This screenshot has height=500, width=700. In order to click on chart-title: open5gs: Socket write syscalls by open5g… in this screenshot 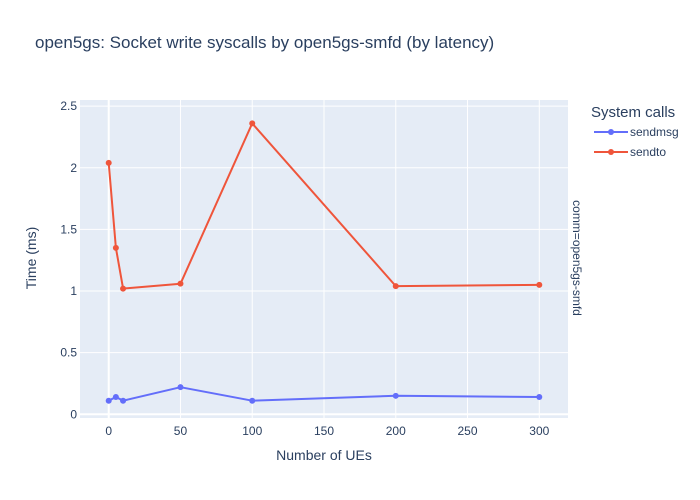, I will do `click(265, 42)`.